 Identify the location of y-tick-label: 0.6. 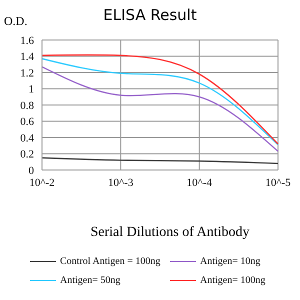
(27, 122).